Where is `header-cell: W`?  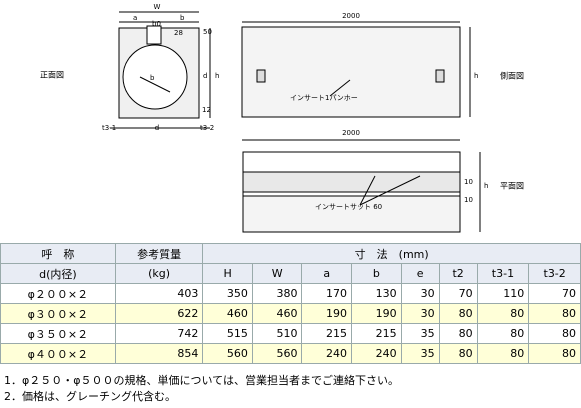
header-cell: W is located at coordinates (277, 273).